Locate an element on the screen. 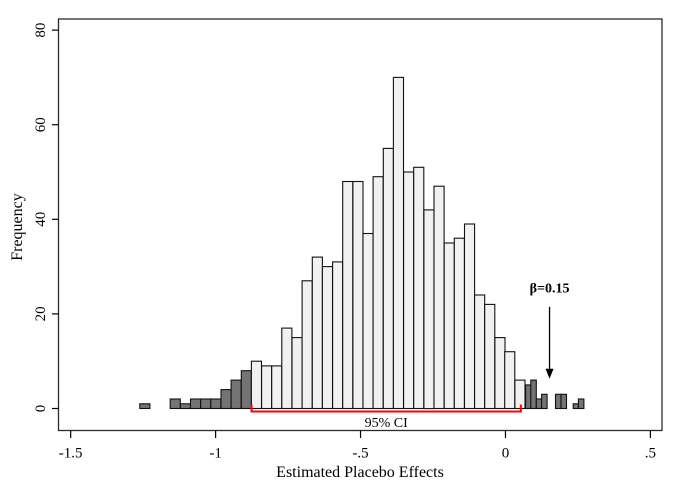 Image resolution: width=680 pixels, height=495 pixels. x-tick-label: 0 is located at coordinates (506, 454).